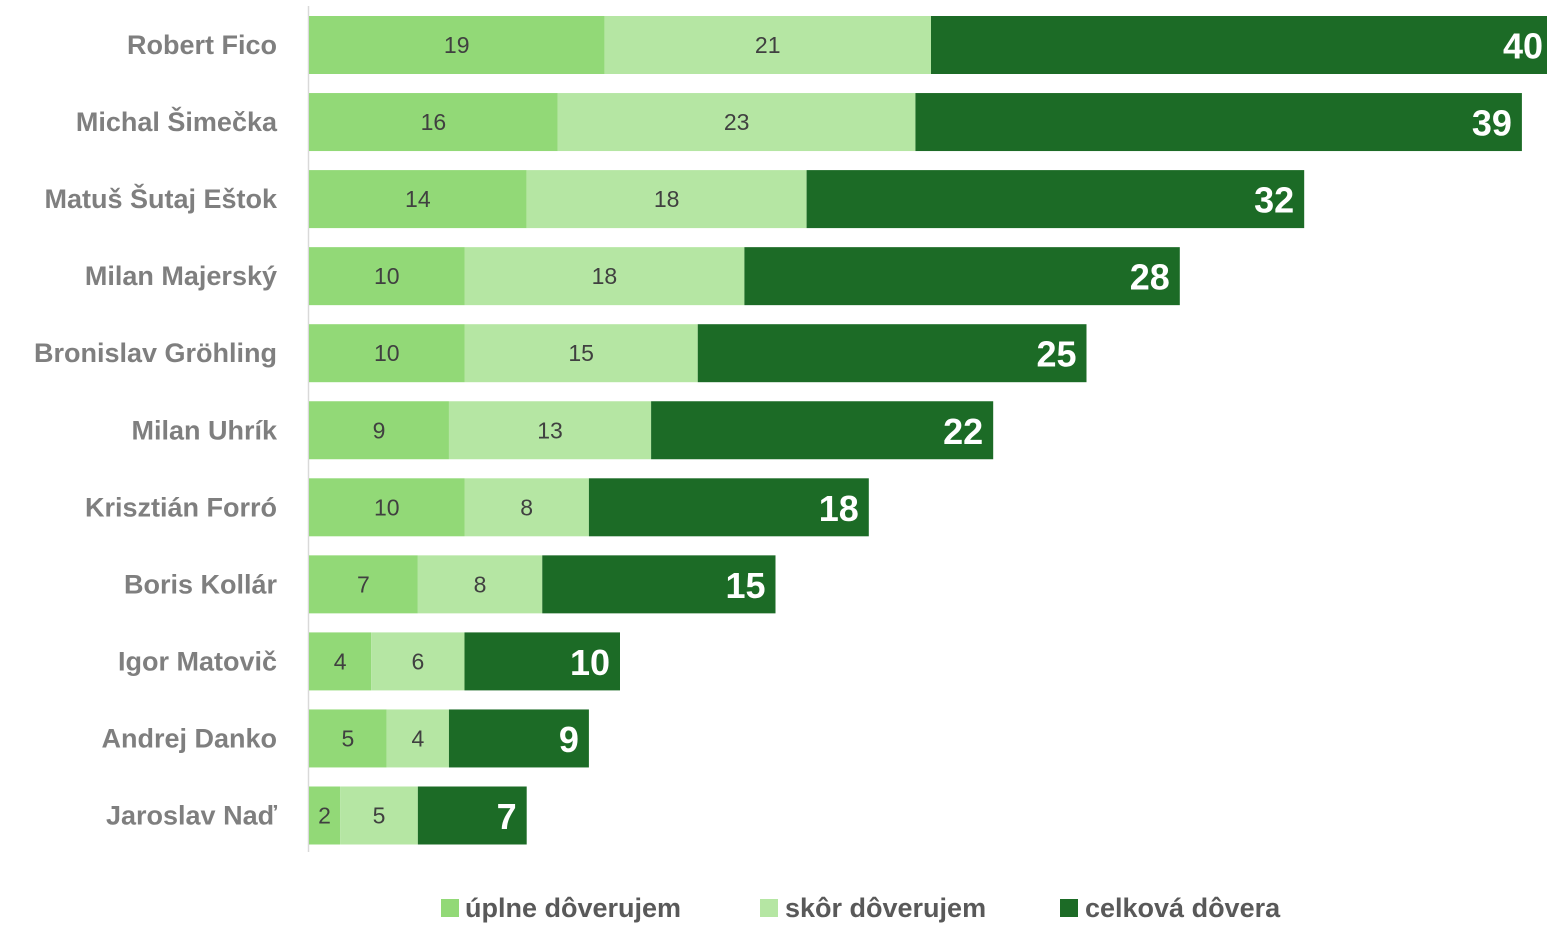 The image size is (1547, 925). Describe the element at coordinates (745, 585) in the screenshot. I see `total-value-label: 15` at that location.